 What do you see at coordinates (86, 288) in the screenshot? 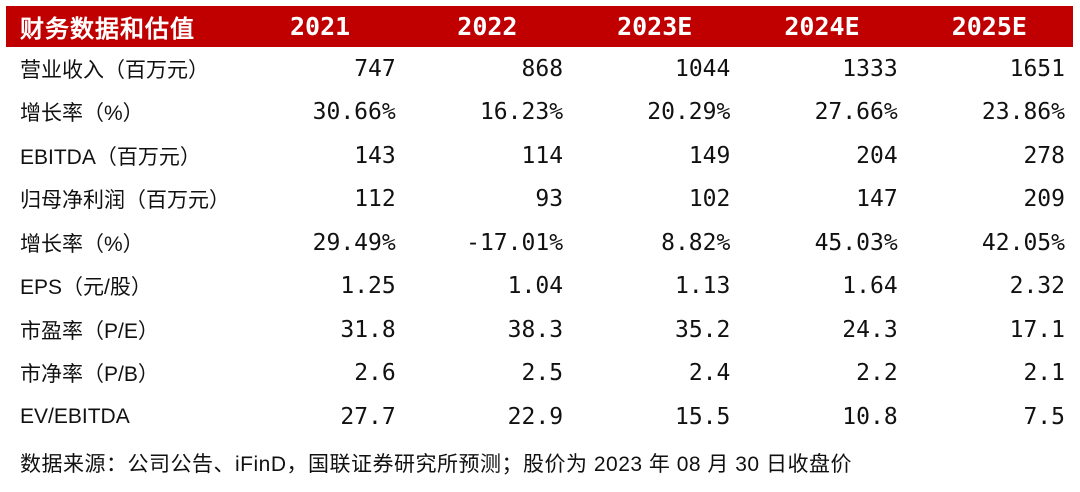
I see `row-label: EPS（元/股）` at bounding box center [86, 288].